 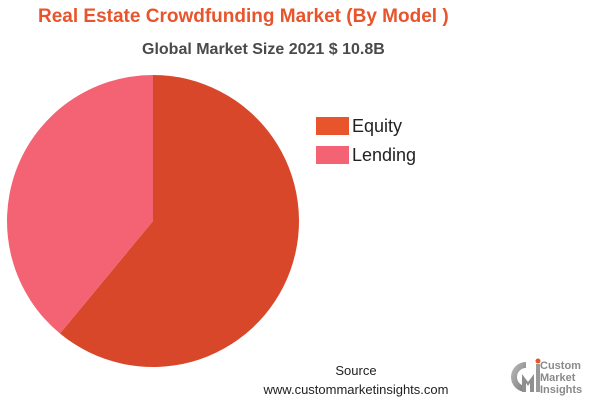 I want to click on chart-legend: Equity Lending, so click(x=366, y=145).